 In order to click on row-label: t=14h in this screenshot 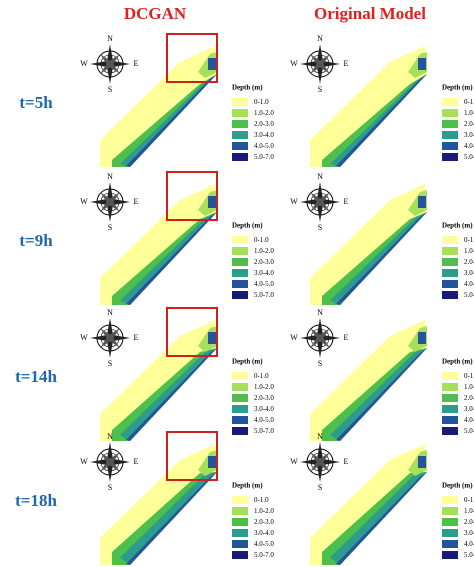, I will do `click(36, 376)`.